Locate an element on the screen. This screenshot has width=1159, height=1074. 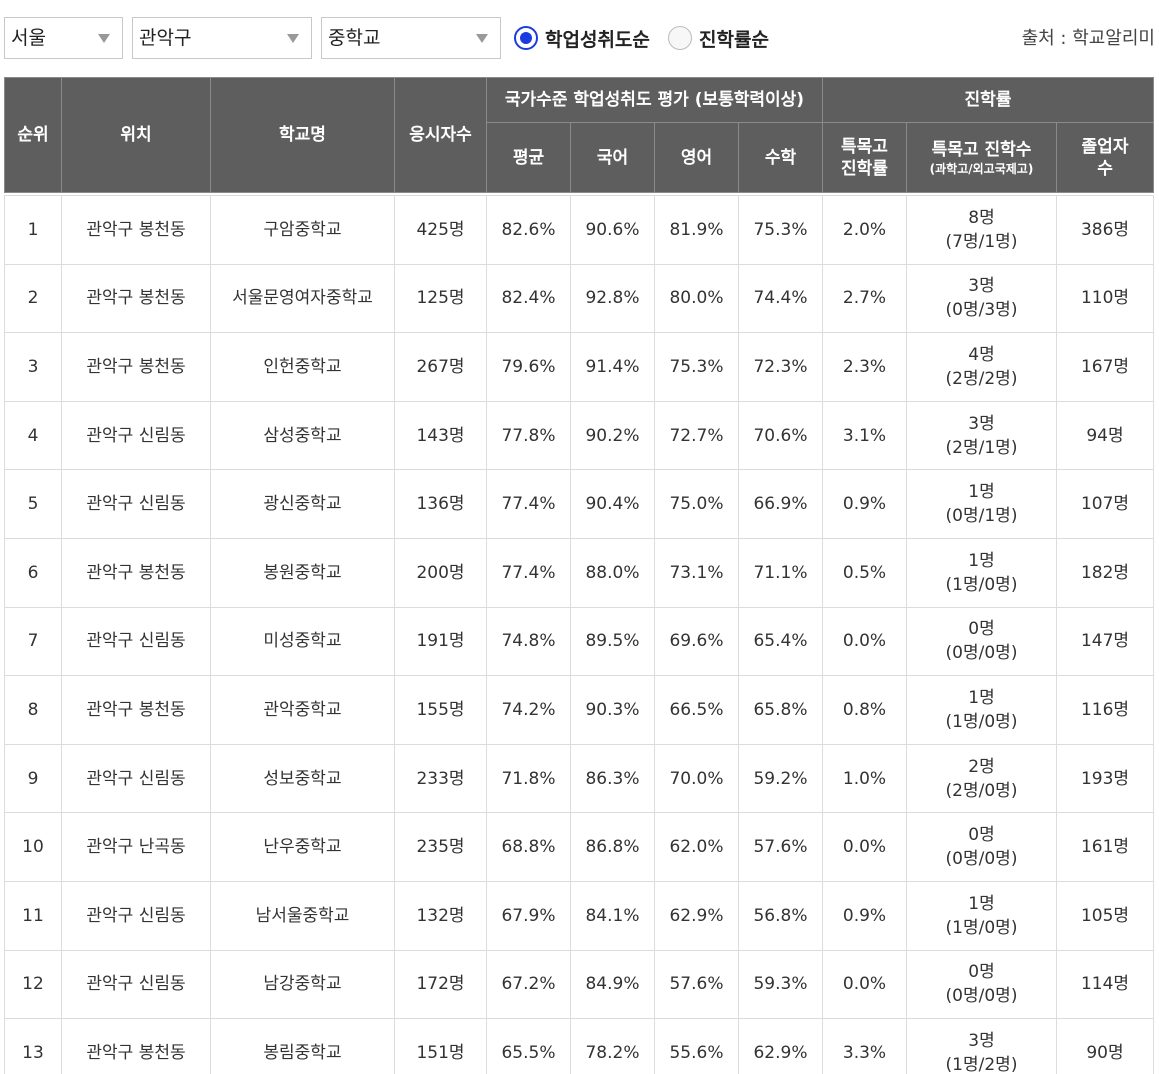
cell-school: 관악중학교 is located at coordinates (302, 710).